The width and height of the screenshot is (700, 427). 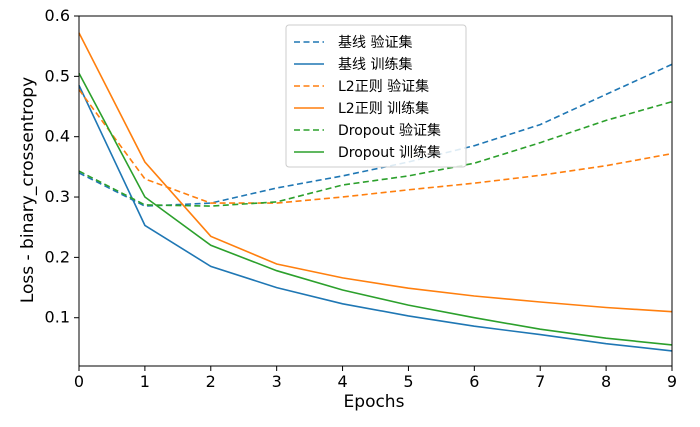 I want to click on legend-entry-label: L2正则 训练集, so click(x=383, y=108).